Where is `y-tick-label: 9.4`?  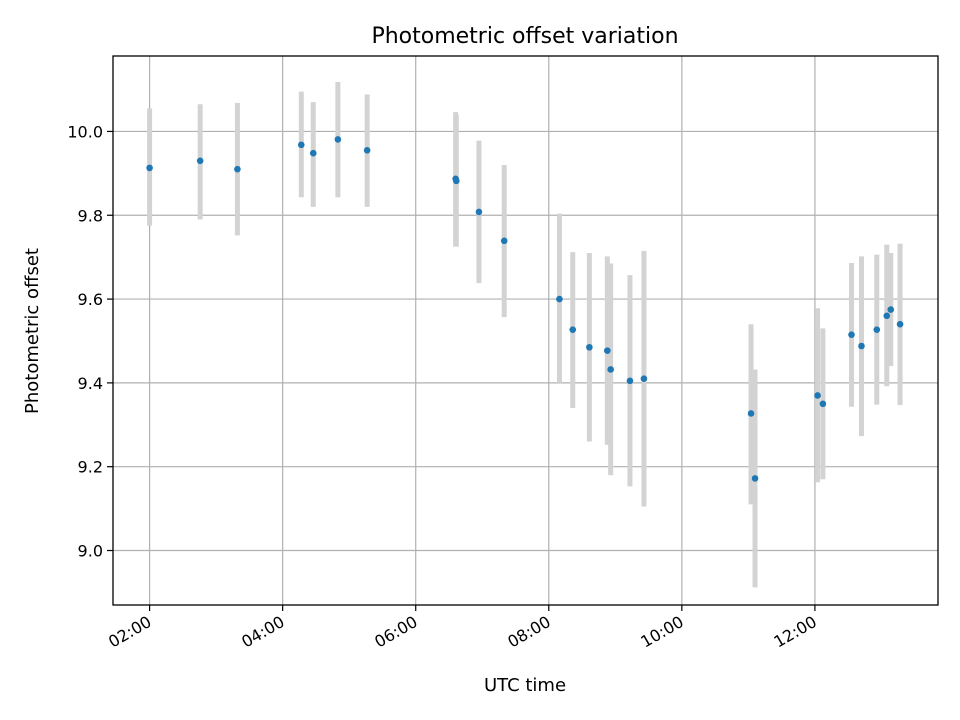
y-tick-label: 9.4 is located at coordinates (90, 383).